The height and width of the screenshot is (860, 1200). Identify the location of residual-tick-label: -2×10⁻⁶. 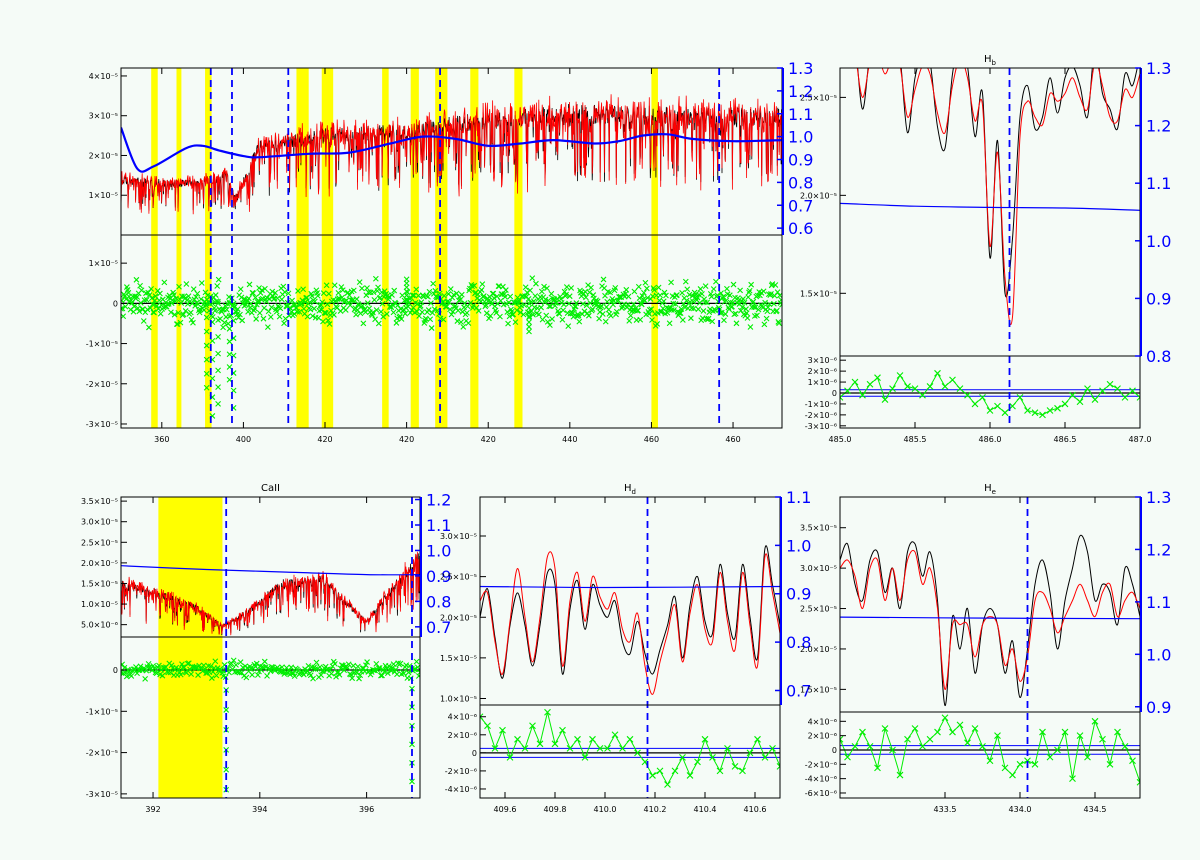
(821, 415).